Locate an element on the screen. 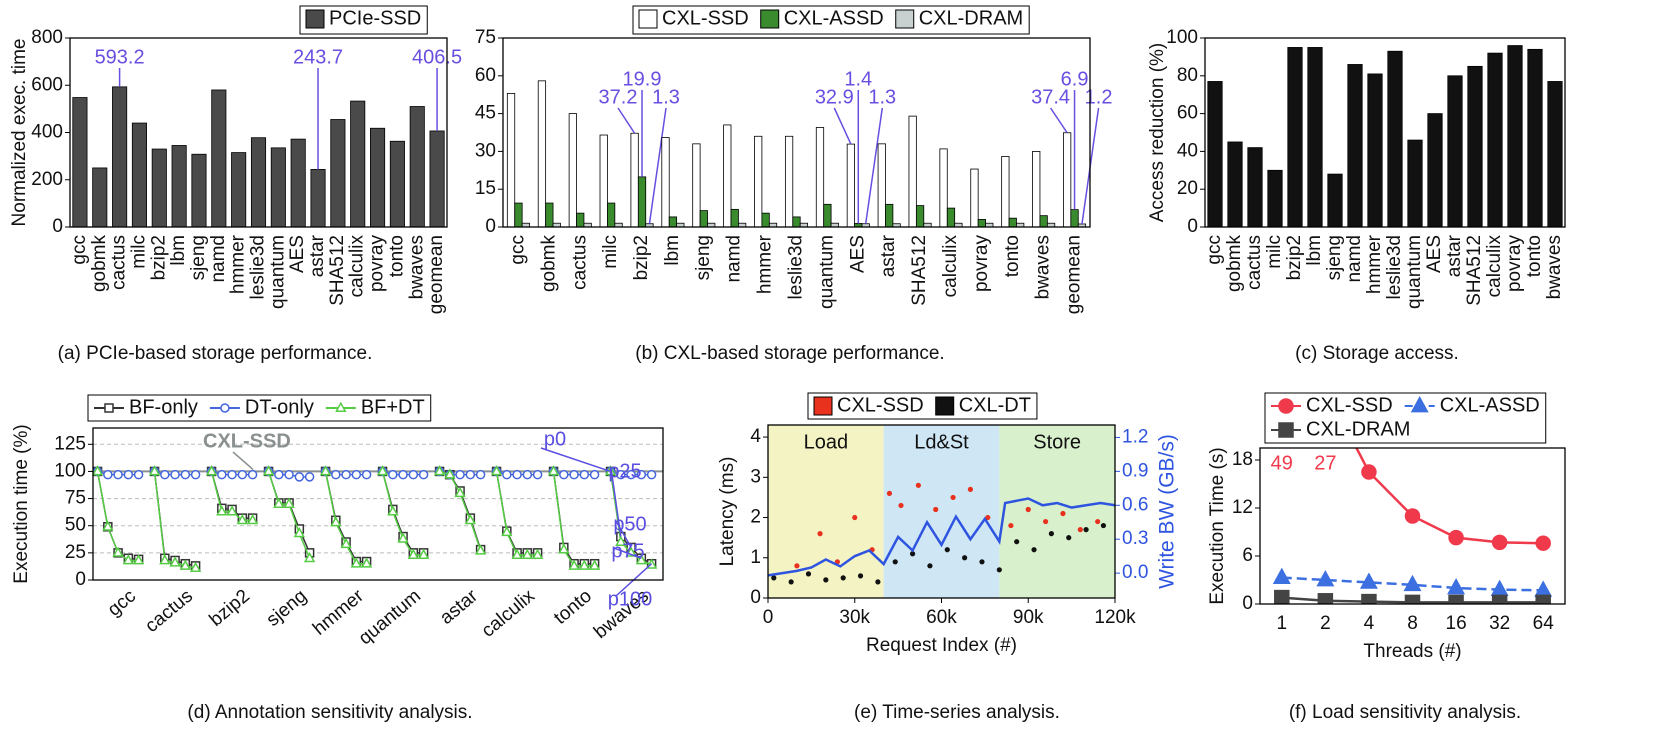  y-tick-label: 1 is located at coordinates (755, 557).